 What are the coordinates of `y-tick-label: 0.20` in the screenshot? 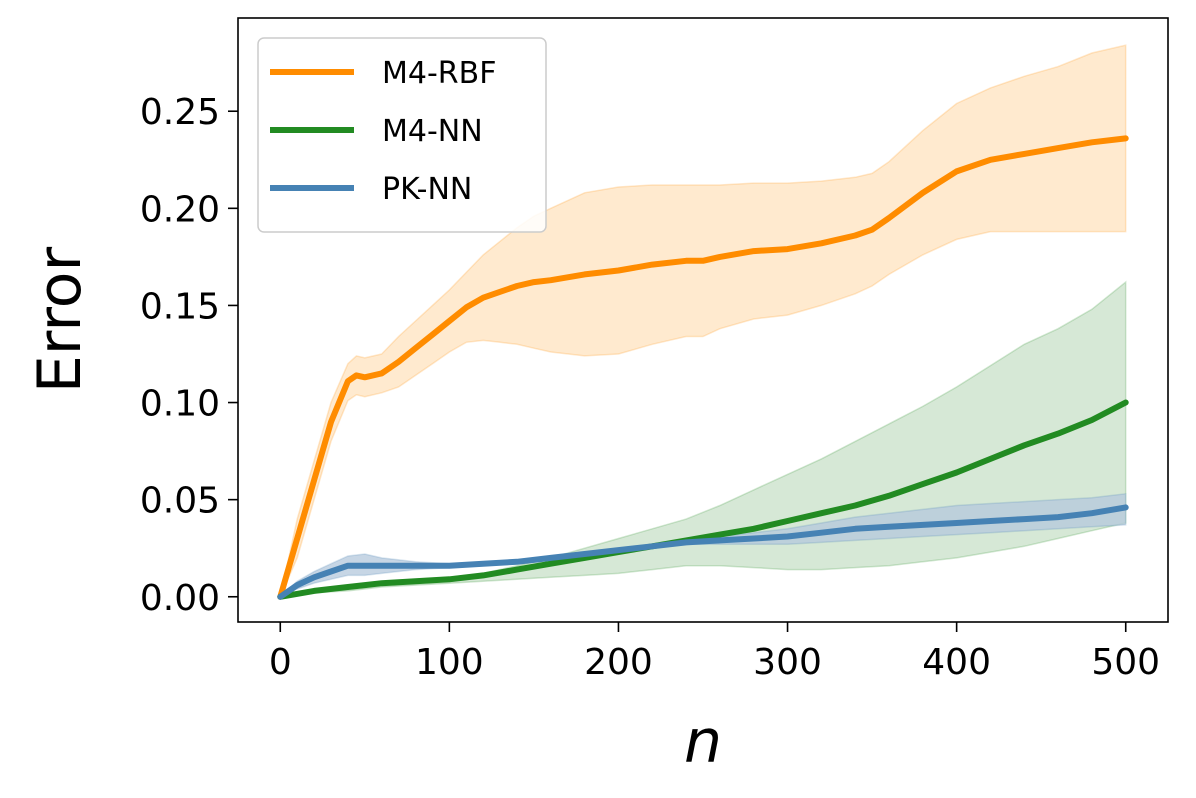 It's located at (180, 209).